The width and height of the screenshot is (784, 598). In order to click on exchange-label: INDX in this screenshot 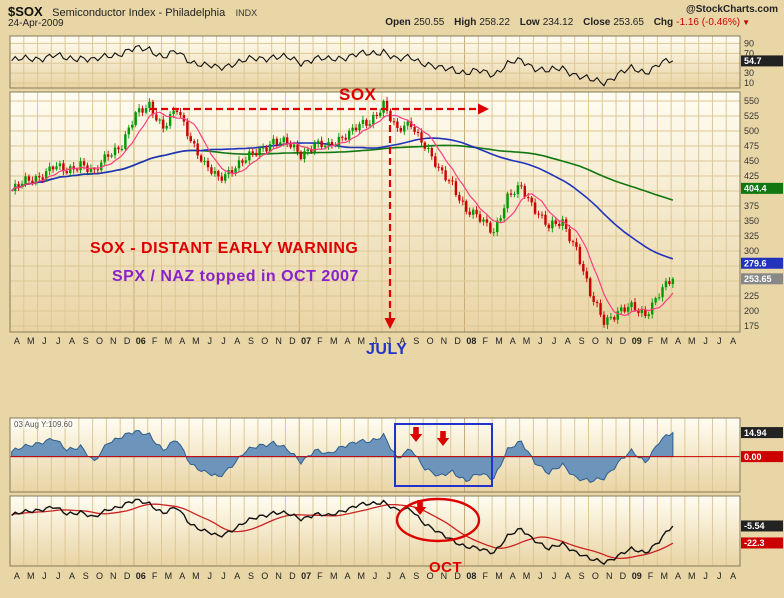, I will do `click(246, 13)`.